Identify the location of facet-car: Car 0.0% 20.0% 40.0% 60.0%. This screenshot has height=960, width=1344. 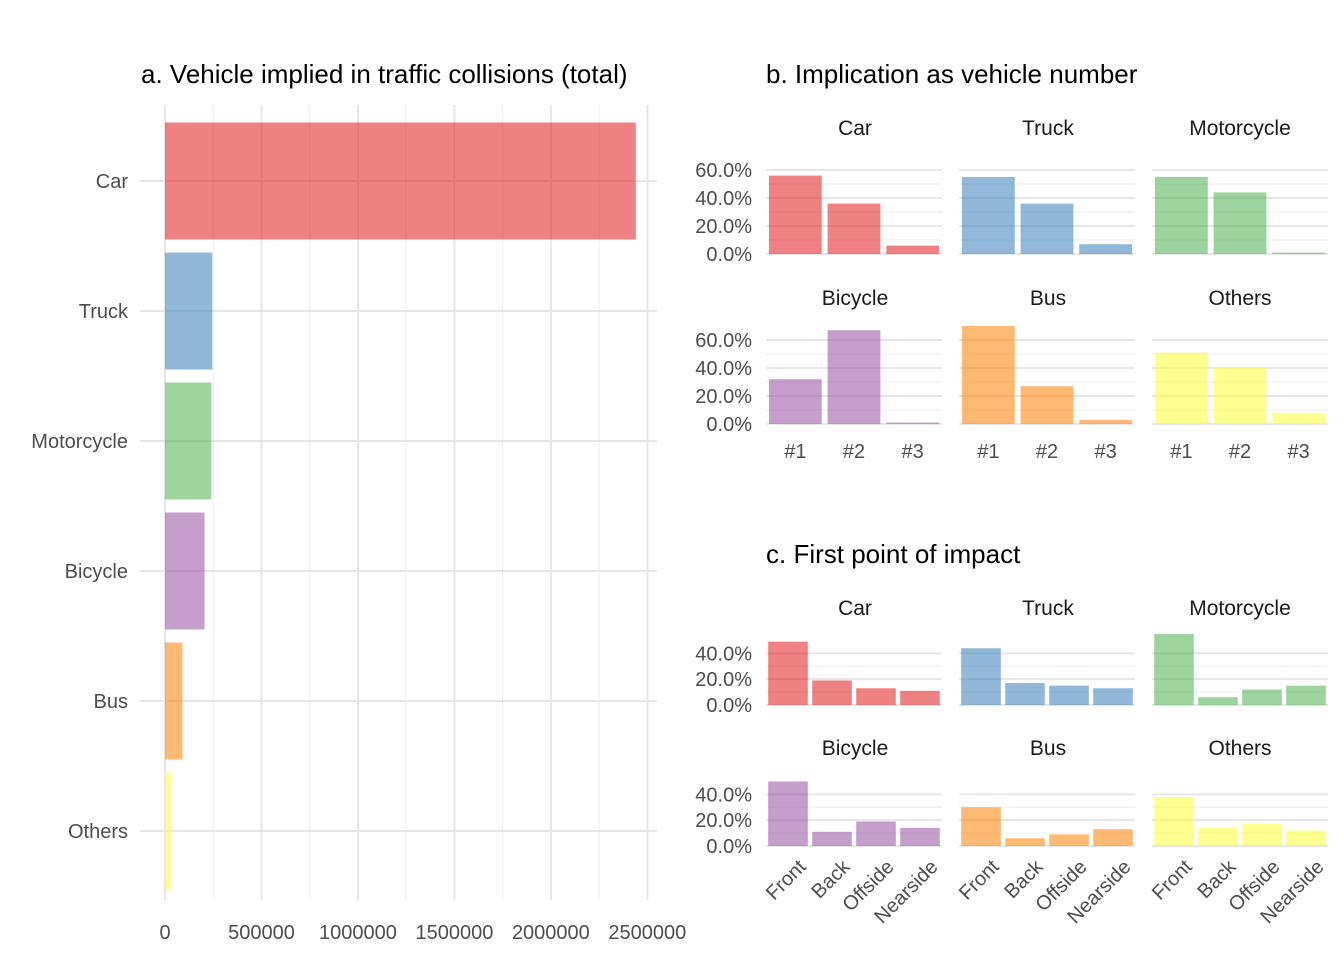
(818, 191).